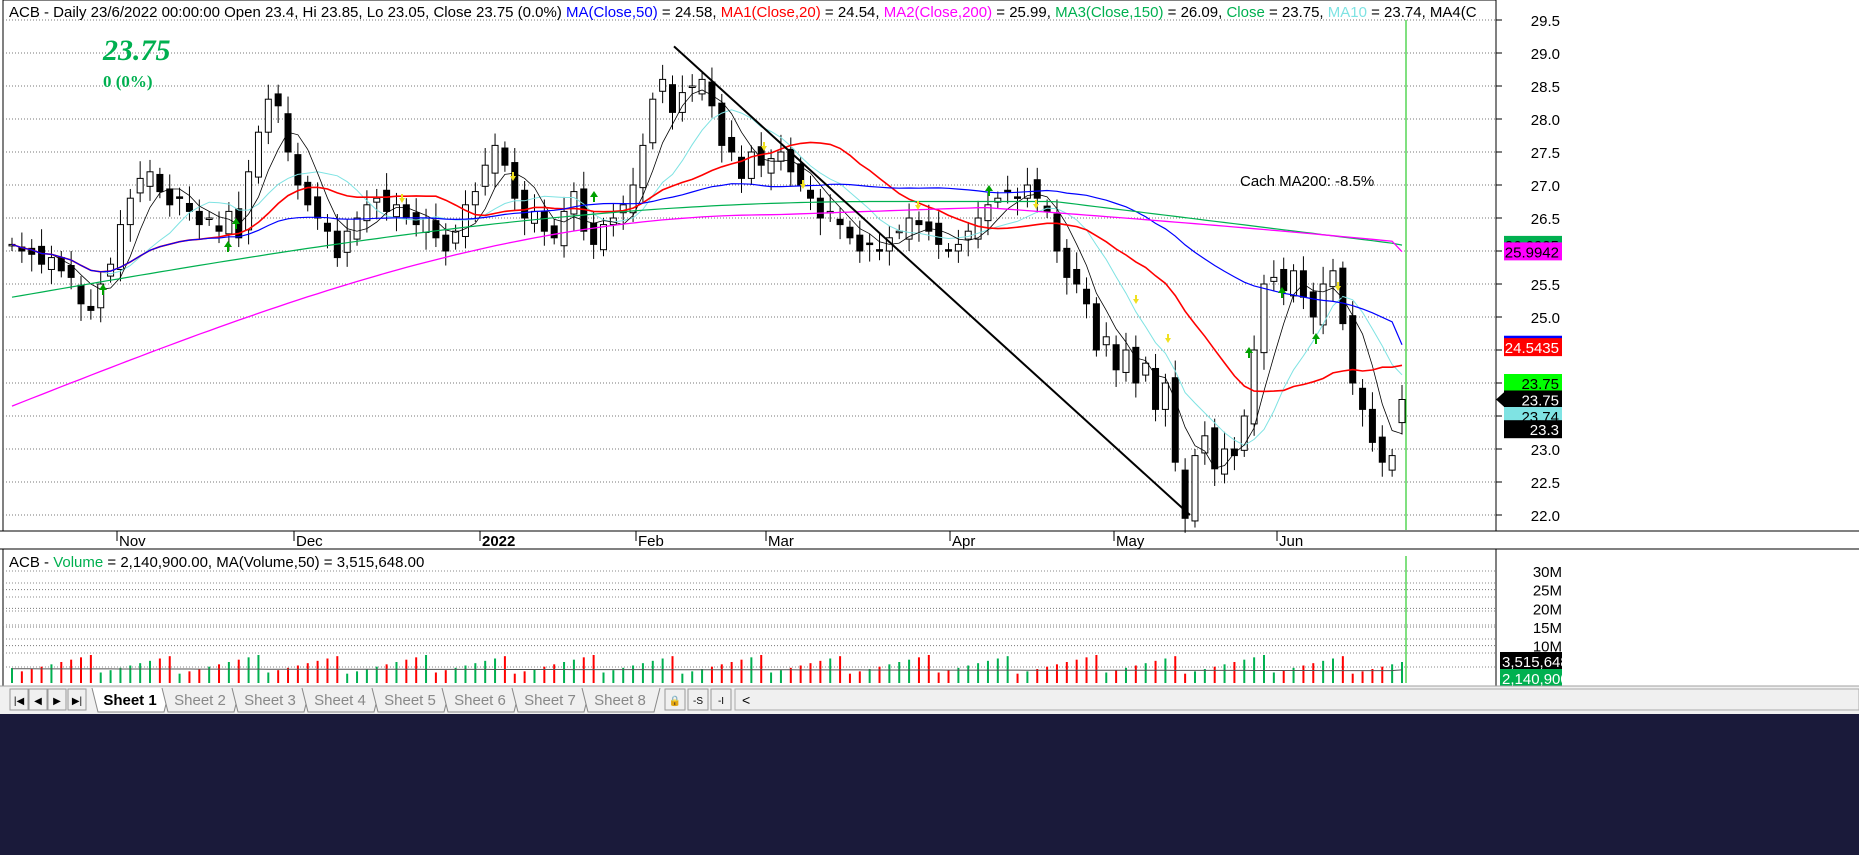 The image size is (1859, 855). What do you see at coordinates (1545, 318) in the screenshot?
I see `price-tick-label: 25.0` at bounding box center [1545, 318].